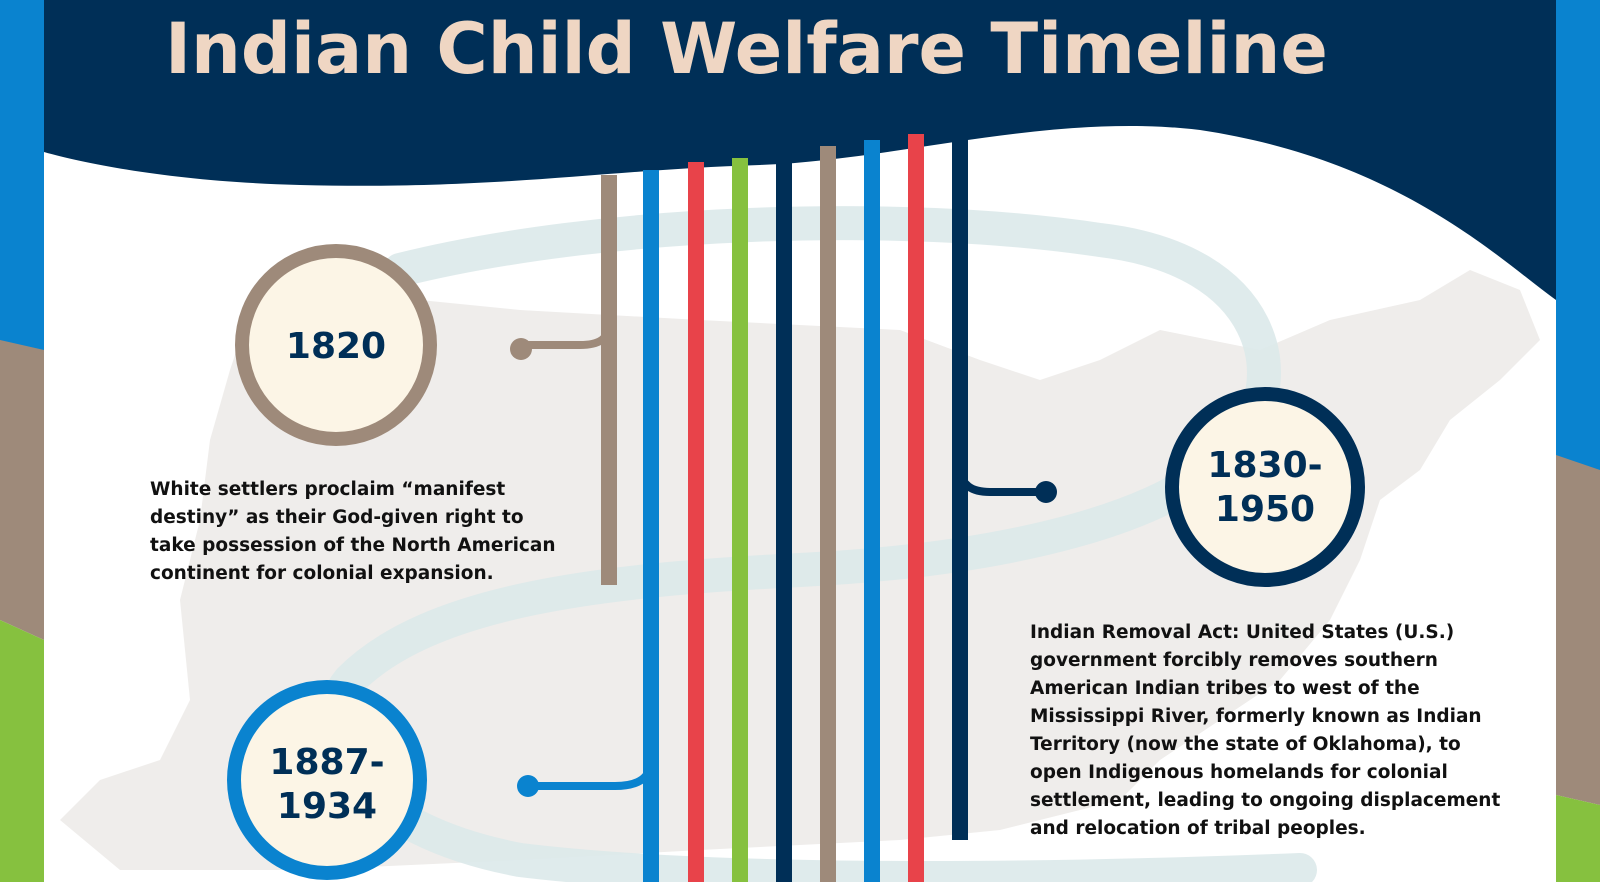 The image size is (1600, 882). What do you see at coordinates (746, 49) in the screenshot?
I see `page-title: Indian Child Welfare Timeline` at bounding box center [746, 49].